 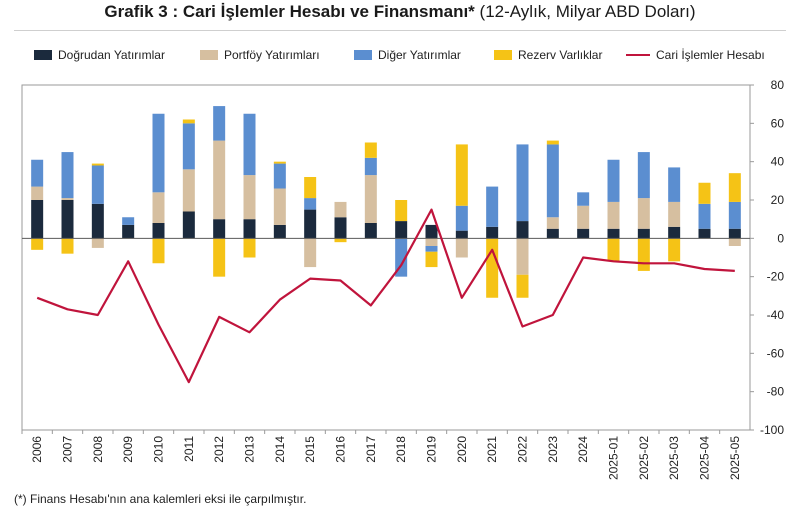 I want to click on x-tick-label: 2007, so click(x=68, y=449).